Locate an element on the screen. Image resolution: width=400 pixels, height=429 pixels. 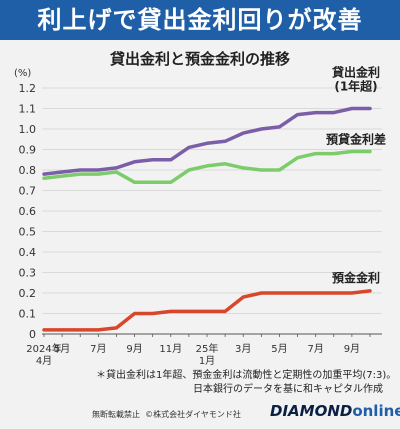
y-tick-label: 0.4 is located at coordinates (28, 252).